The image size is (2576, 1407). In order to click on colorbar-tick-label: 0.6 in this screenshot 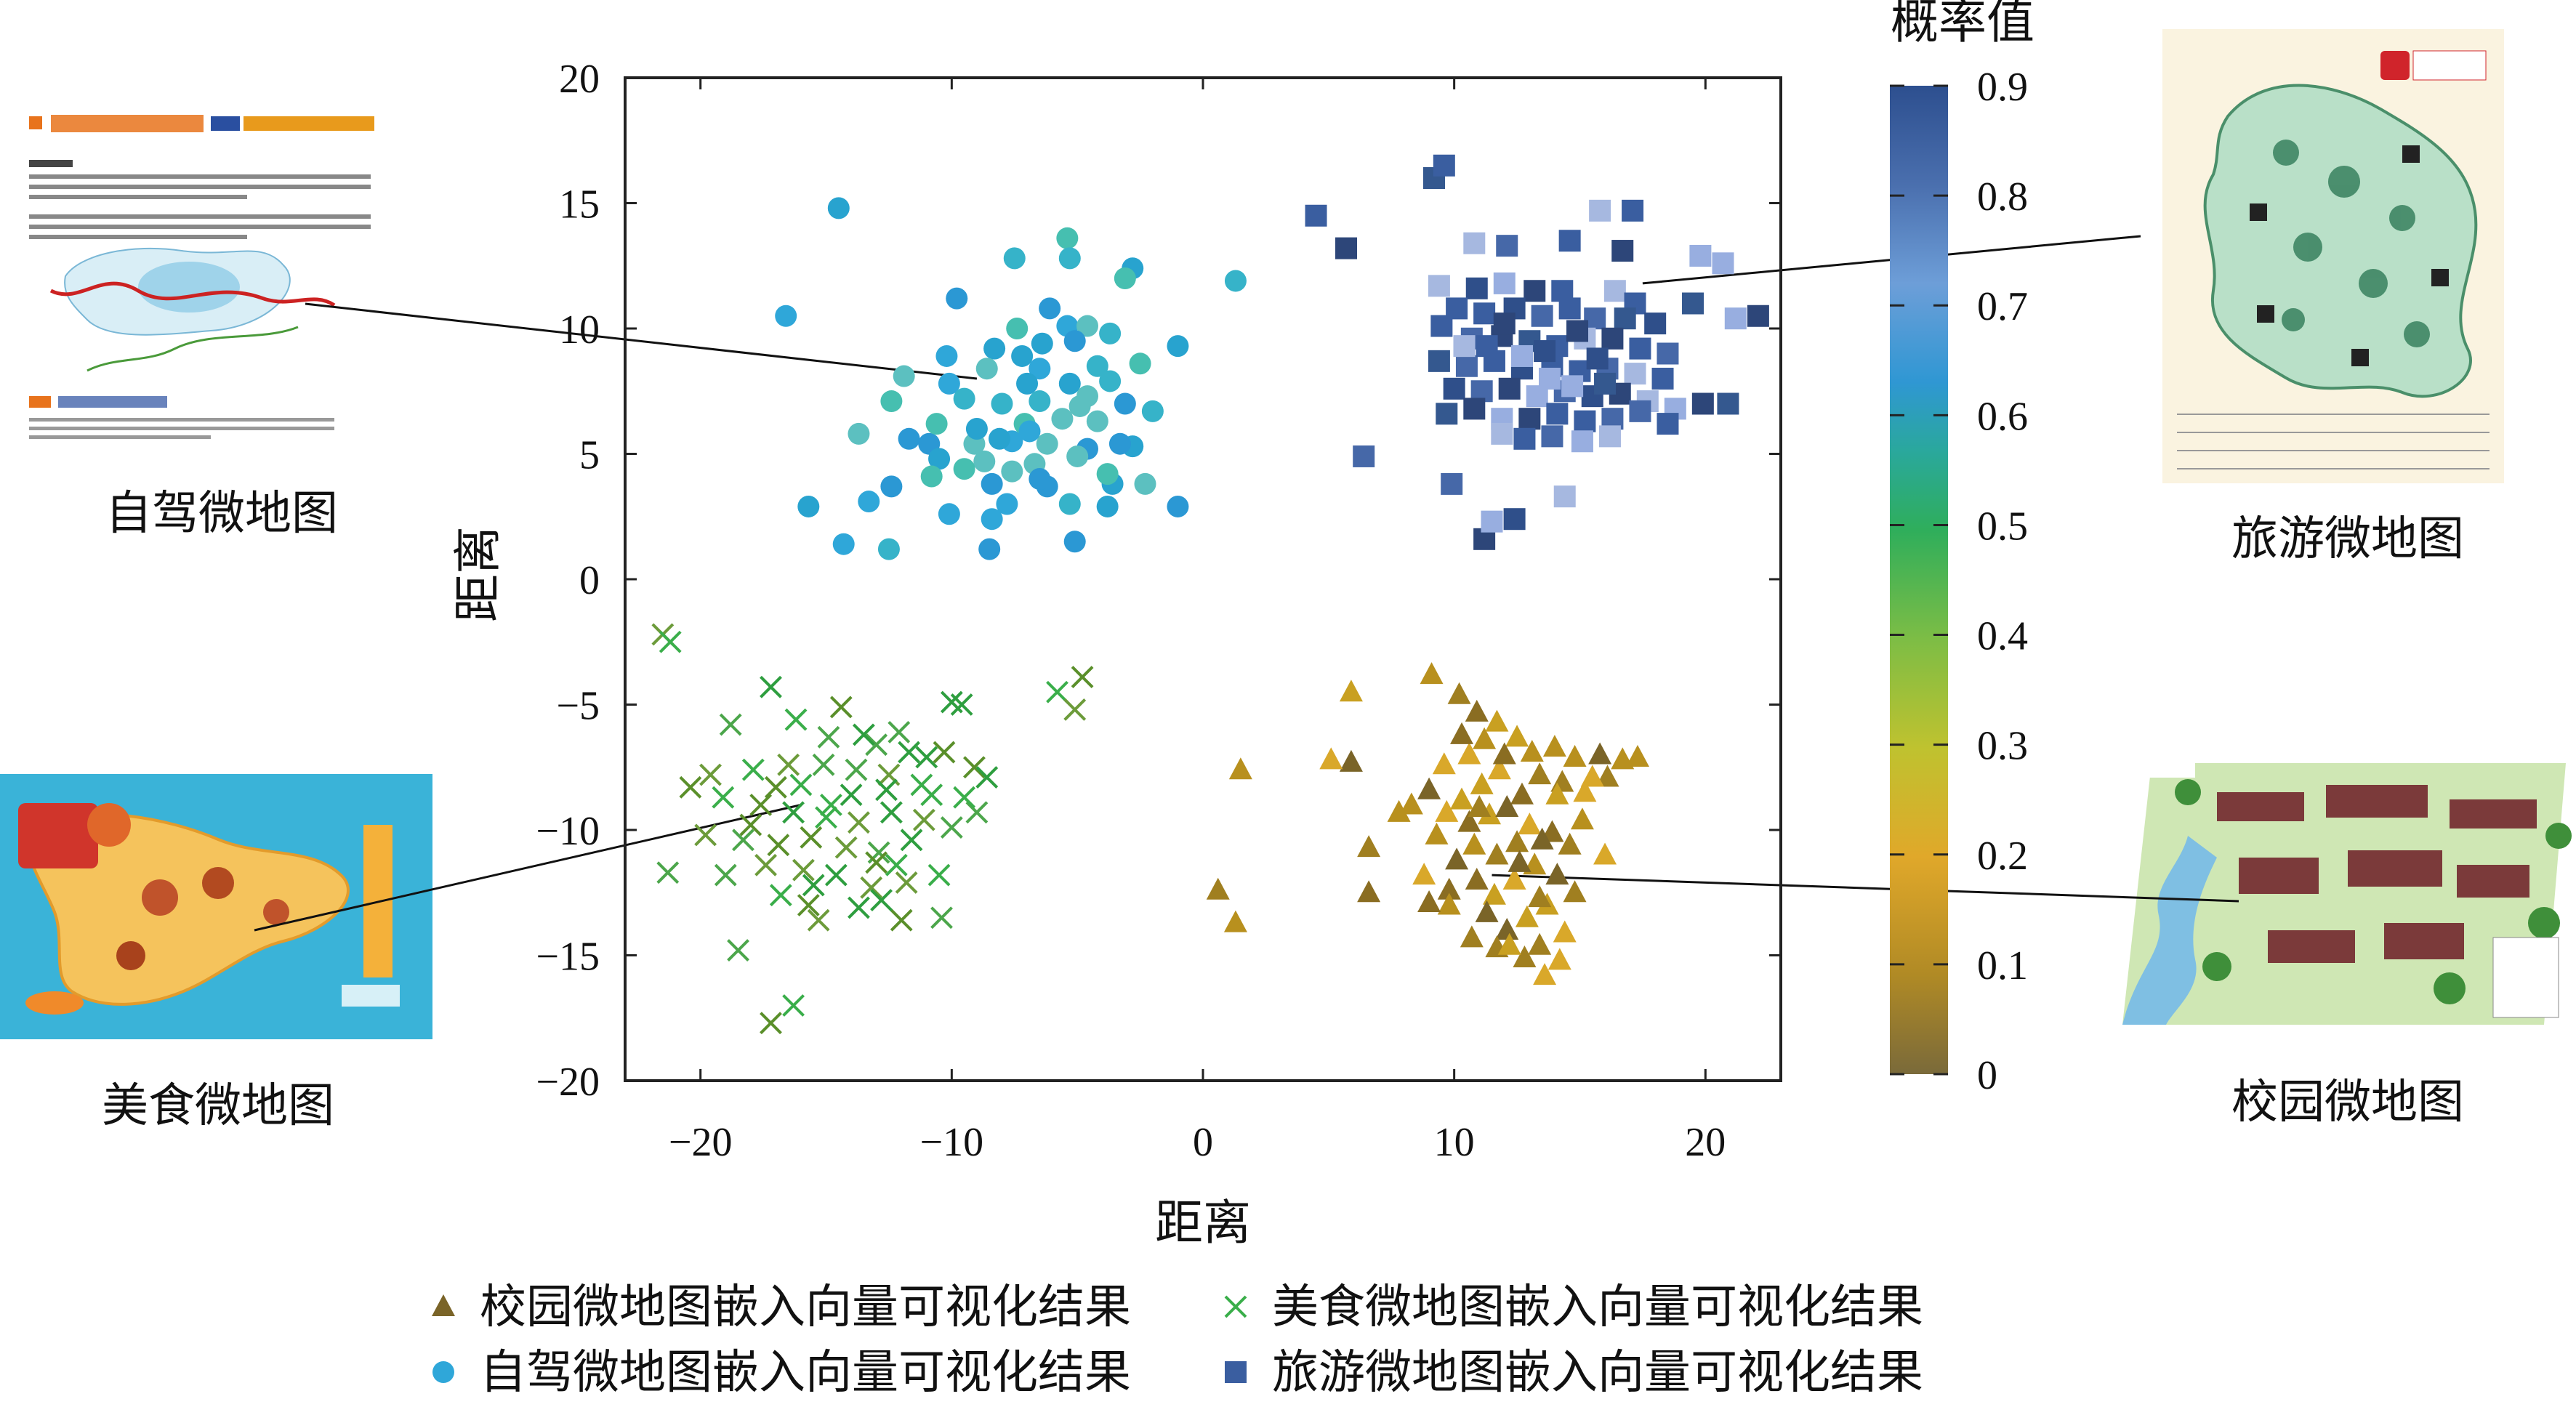, I will do `click(2002, 416)`.